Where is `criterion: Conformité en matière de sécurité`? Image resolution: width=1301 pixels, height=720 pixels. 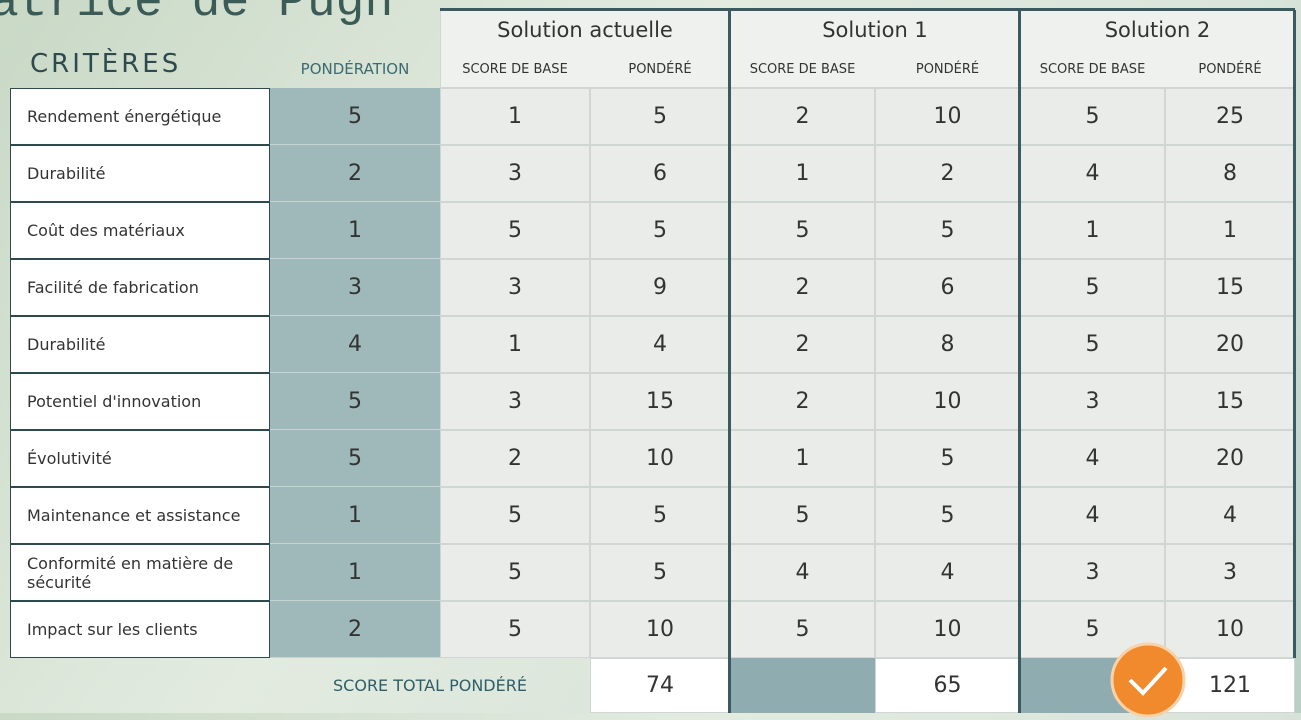
criterion: Conformité en matière de sécurité is located at coordinates (140, 572).